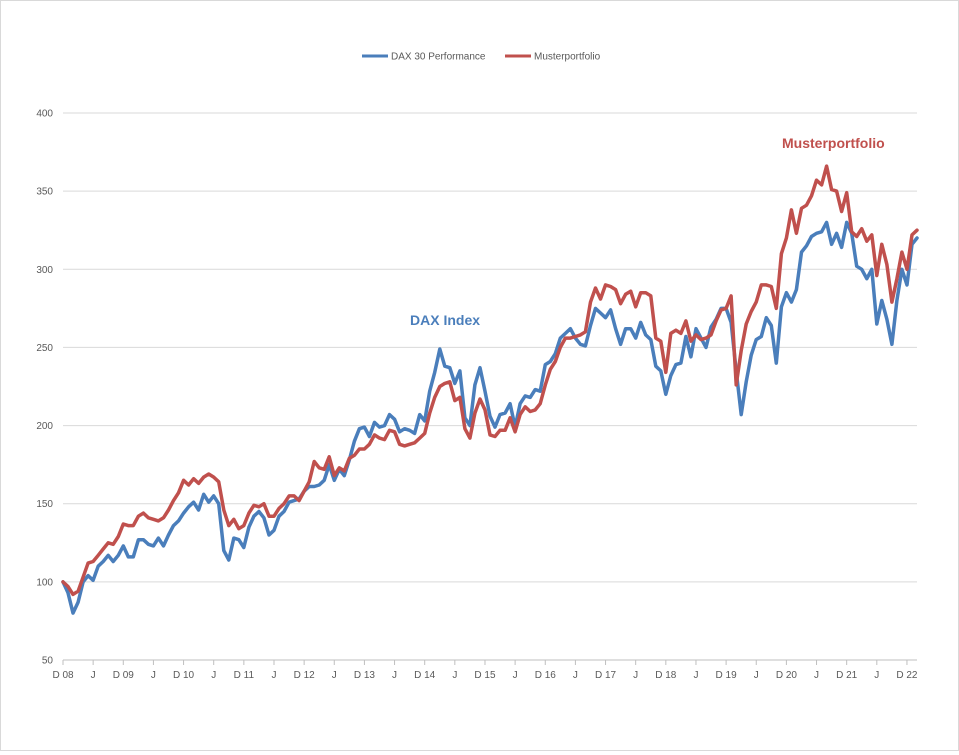 This screenshot has height=755, width=959. What do you see at coordinates (48, 661) in the screenshot?
I see `y-tick-label: 50` at bounding box center [48, 661].